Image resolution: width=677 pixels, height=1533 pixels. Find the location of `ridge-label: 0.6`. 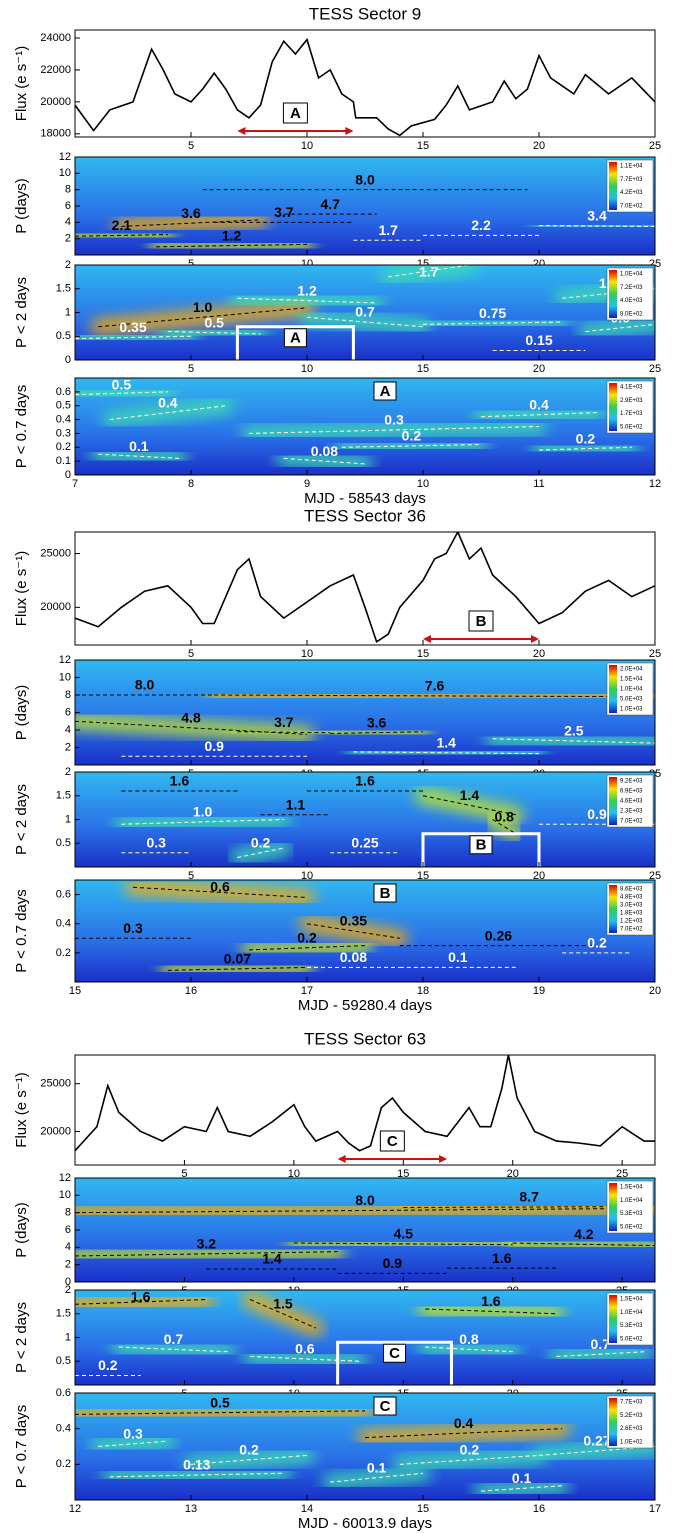

ridge-label: 0.6 is located at coordinates (220, 887).